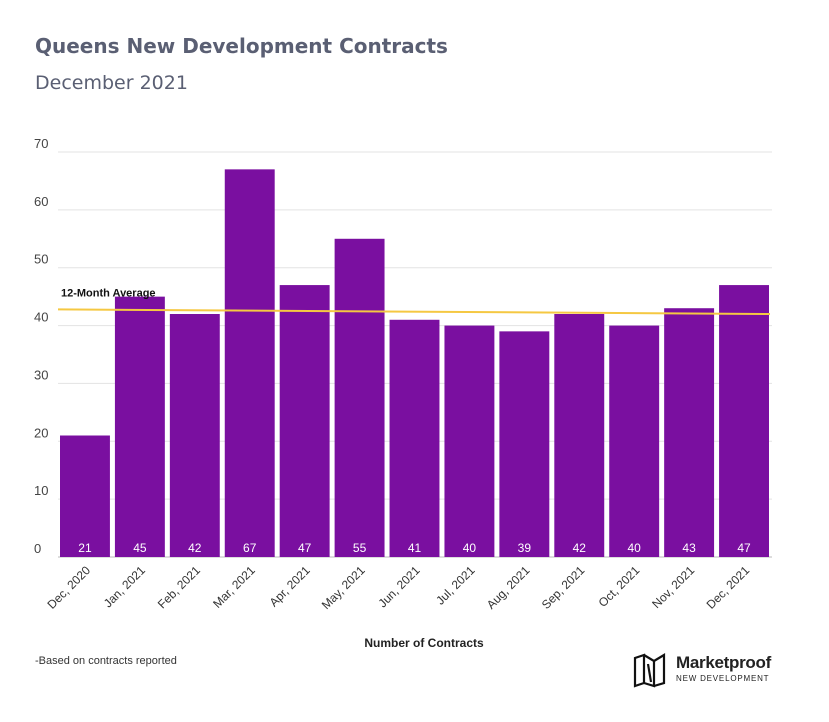 This screenshot has width=829, height=722. Describe the element at coordinates (689, 548) in the screenshot. I see `data-label: 43` at that location.